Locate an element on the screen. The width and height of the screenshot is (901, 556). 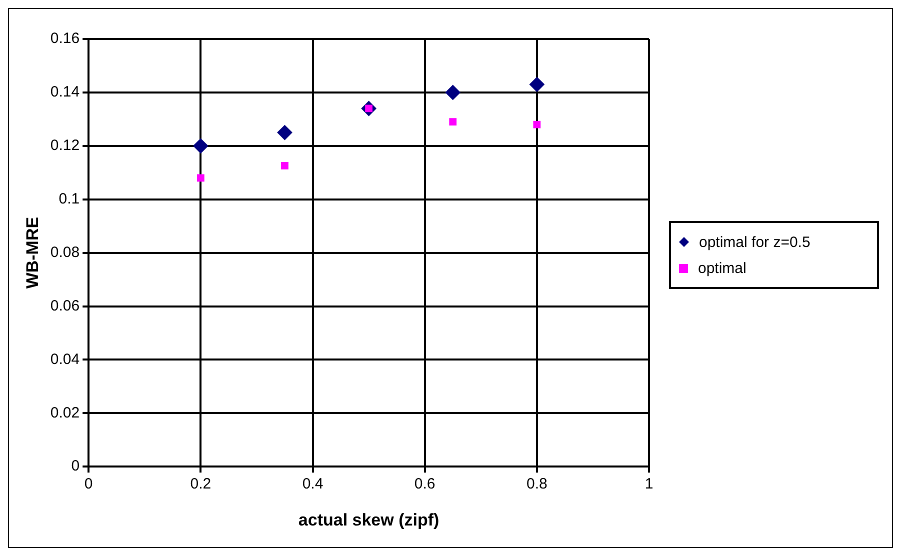
y-tick-label: 0.08 is located at coordinates (65, 252).